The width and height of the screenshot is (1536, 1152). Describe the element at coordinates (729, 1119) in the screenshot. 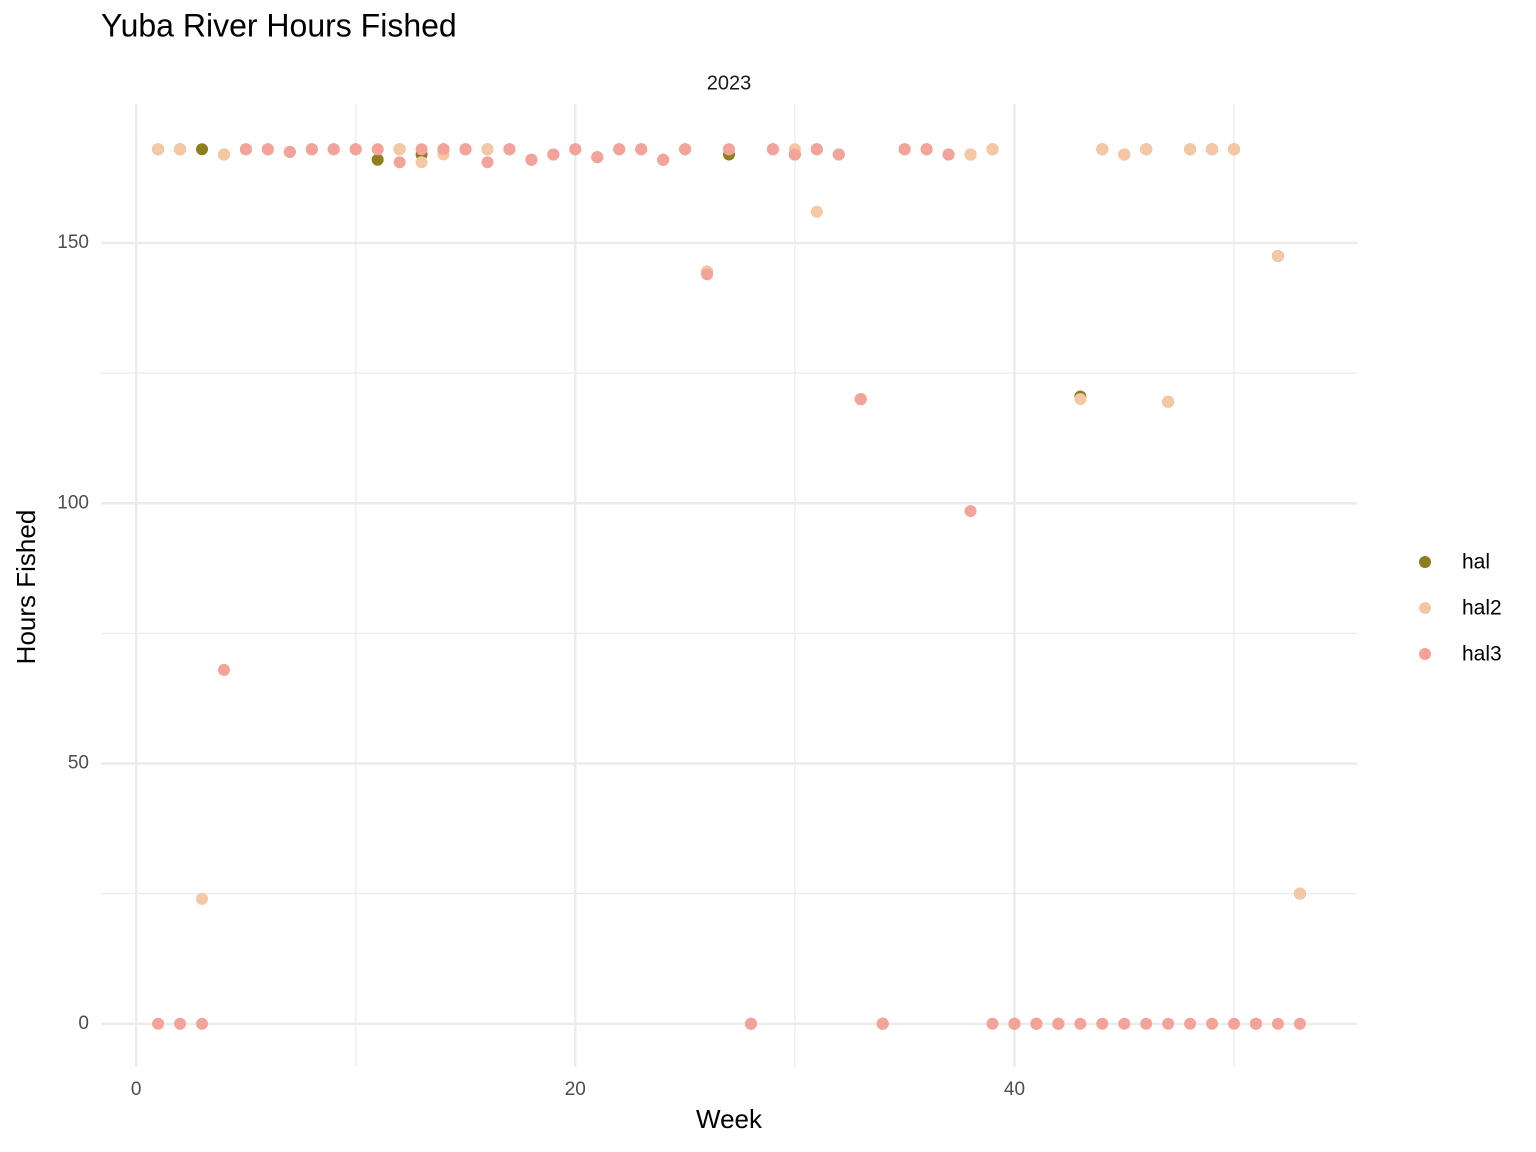

I see `x-axis-title: Week` at that location.